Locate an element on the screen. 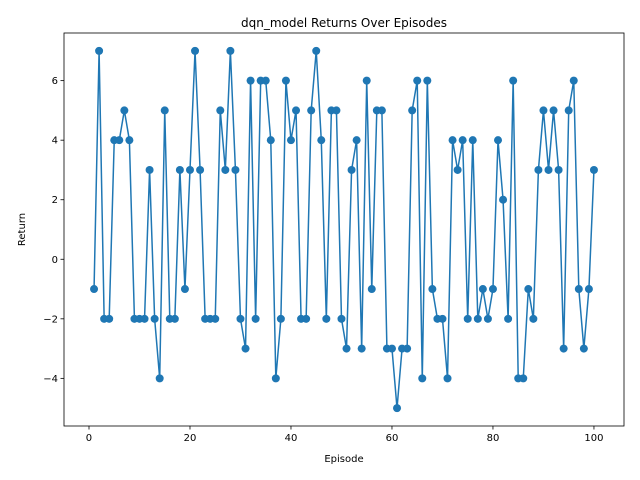 The image size is (640, 480). y-tick-label: 4 is located at coordinates (55, 141).